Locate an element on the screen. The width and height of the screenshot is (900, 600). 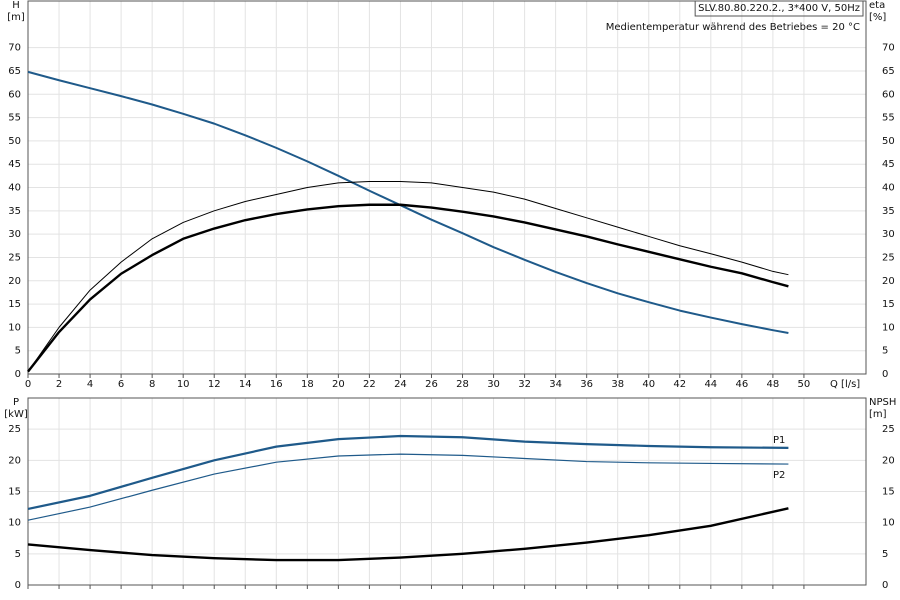
y2-tick-label: 35 is located at coordinates (888, 211).